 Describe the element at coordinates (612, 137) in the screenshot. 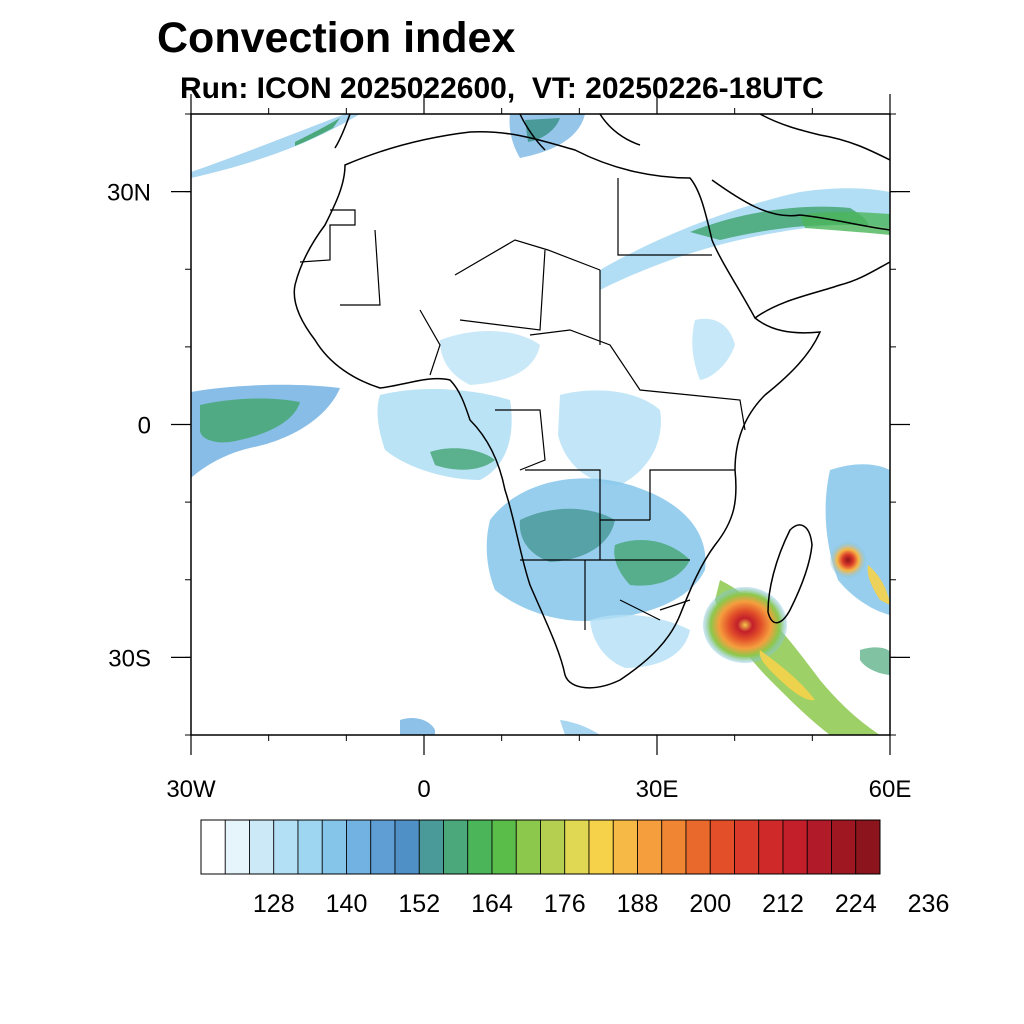

I see `europe-coastline` at that location.